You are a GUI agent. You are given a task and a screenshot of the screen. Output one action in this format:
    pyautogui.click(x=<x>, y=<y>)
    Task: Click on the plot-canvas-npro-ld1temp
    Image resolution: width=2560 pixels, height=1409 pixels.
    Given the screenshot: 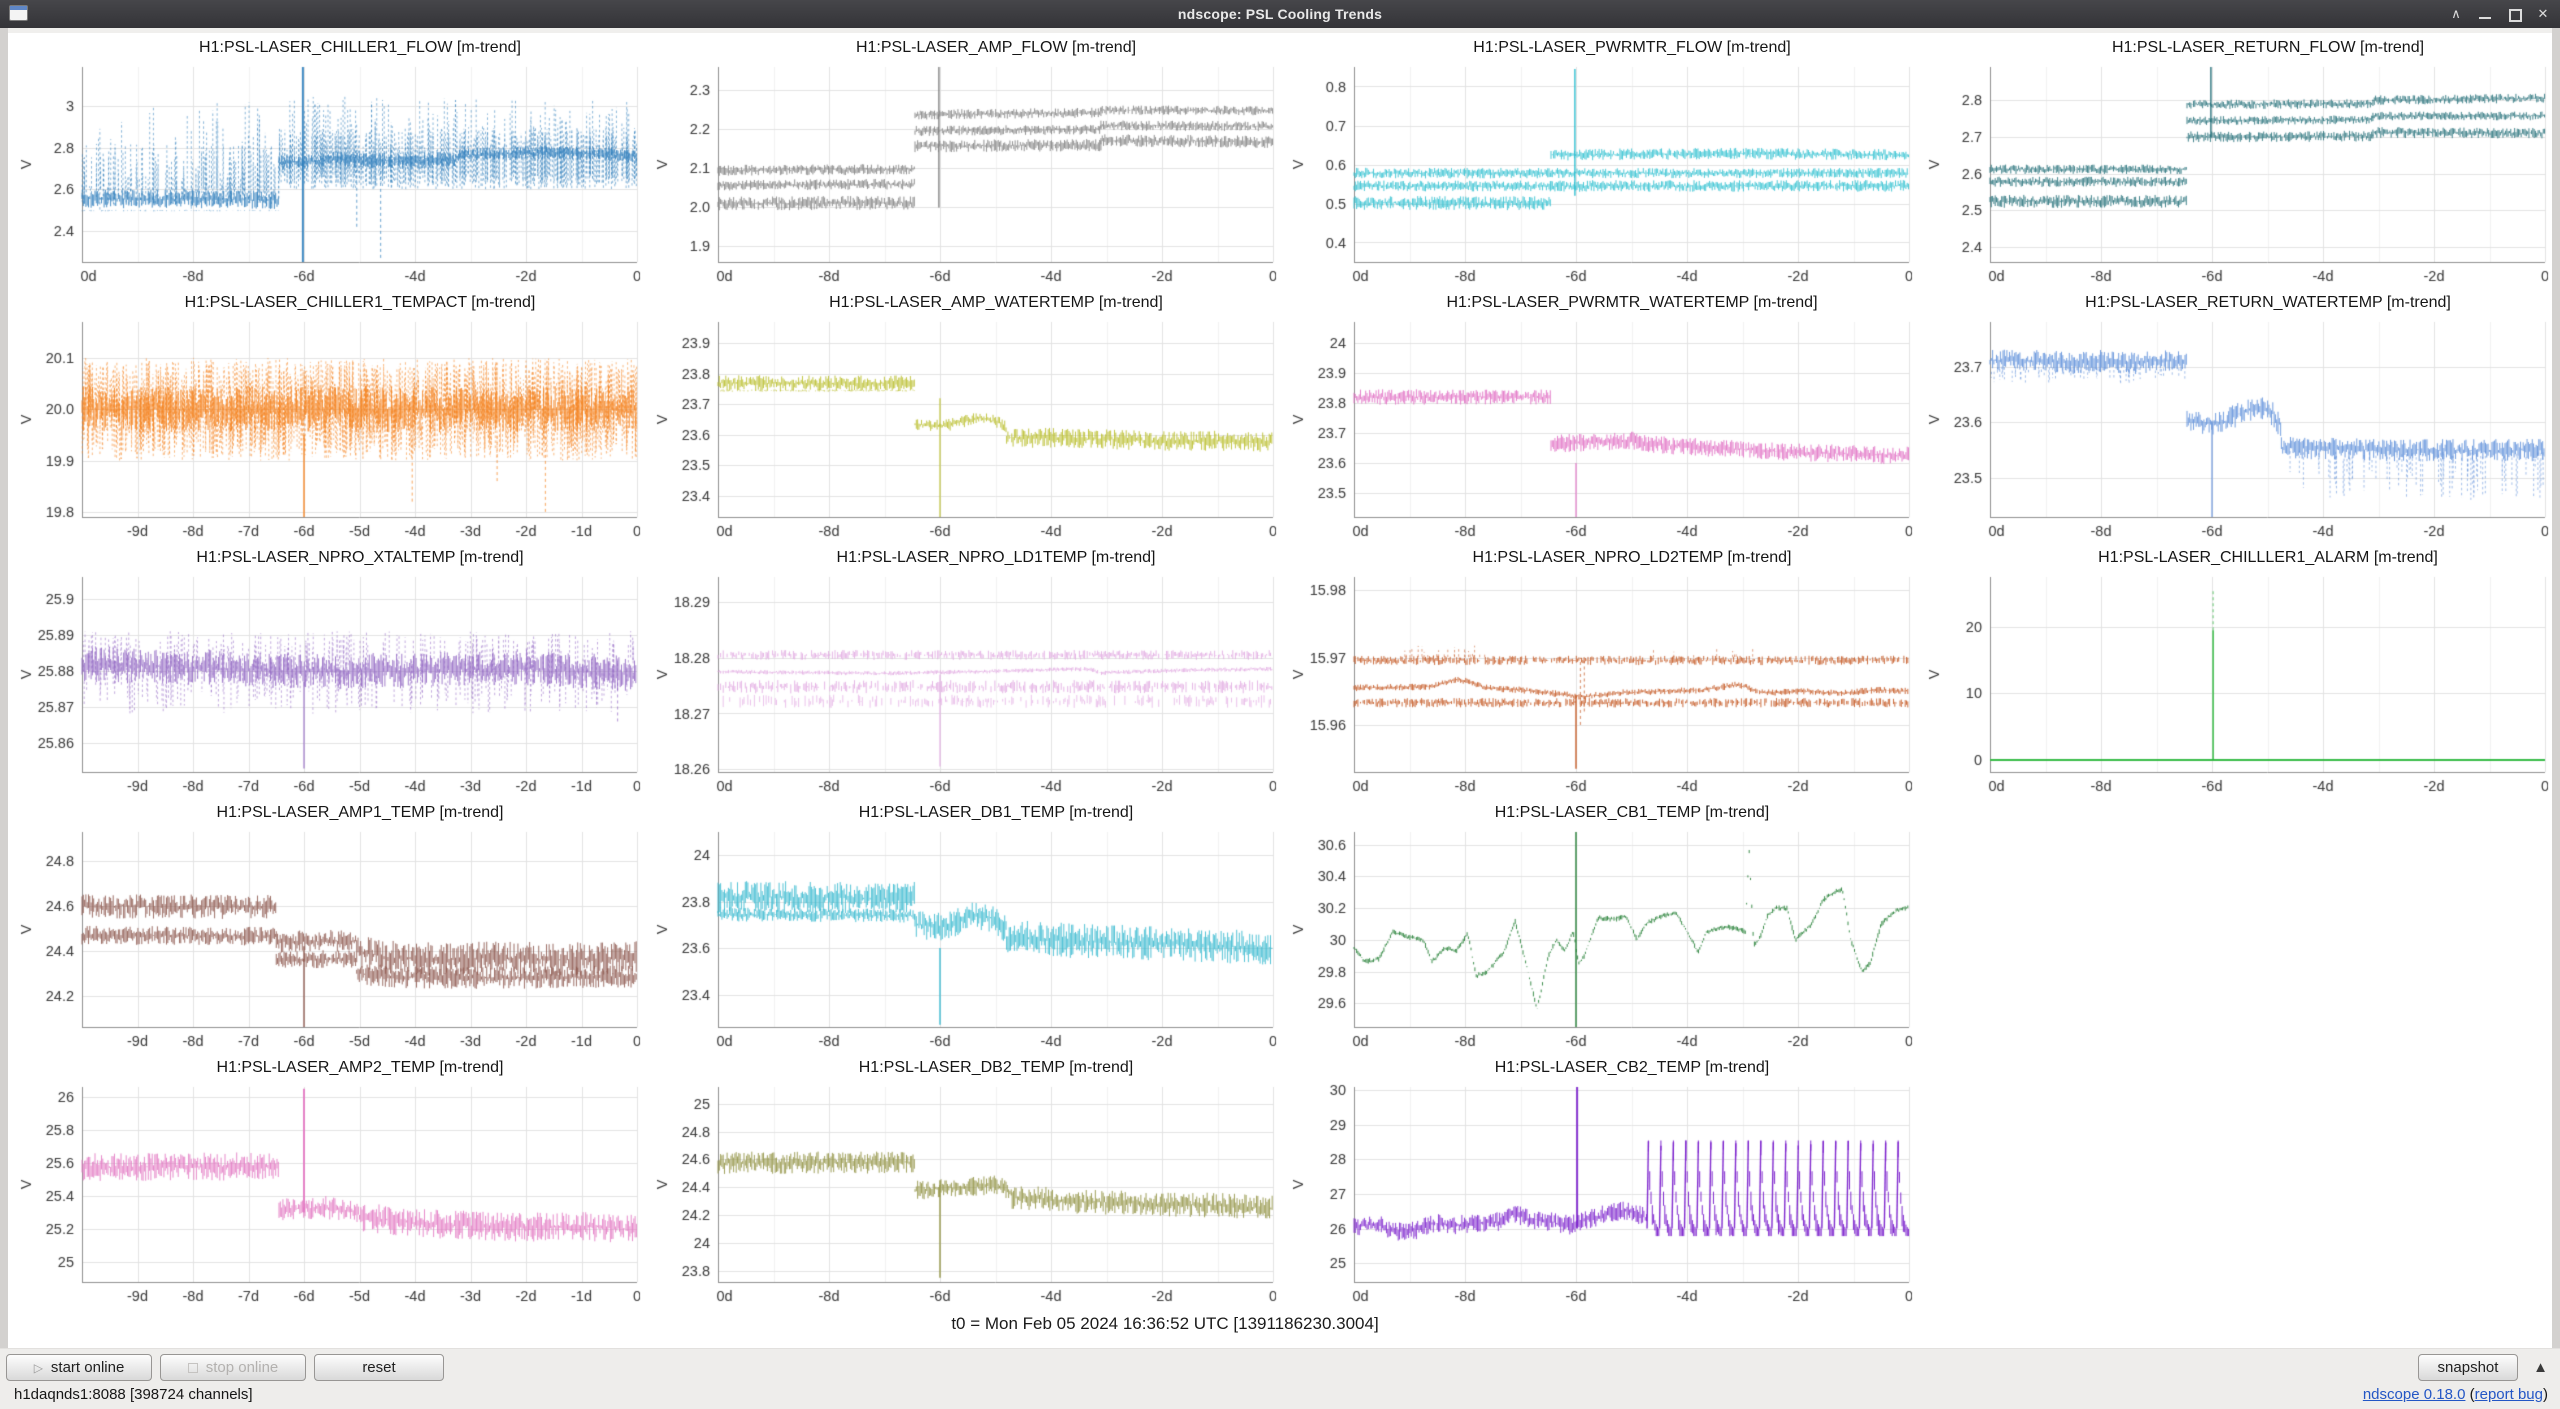 What is the action you would take?
    pyautogui.click(x=962, y=670)
    